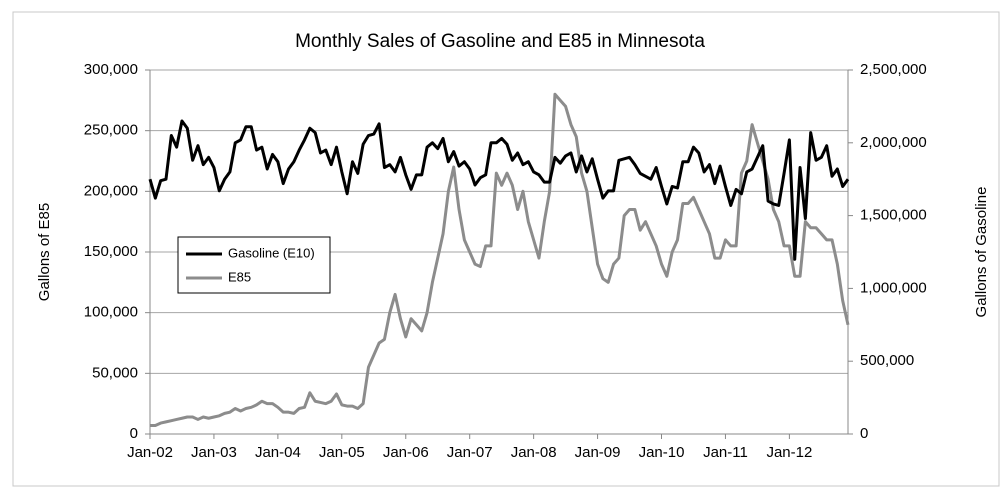 This screenshot has width=1000, height=492. I want to click on y2-axis-label: Gallons of Gasoline, so click(981, 252).